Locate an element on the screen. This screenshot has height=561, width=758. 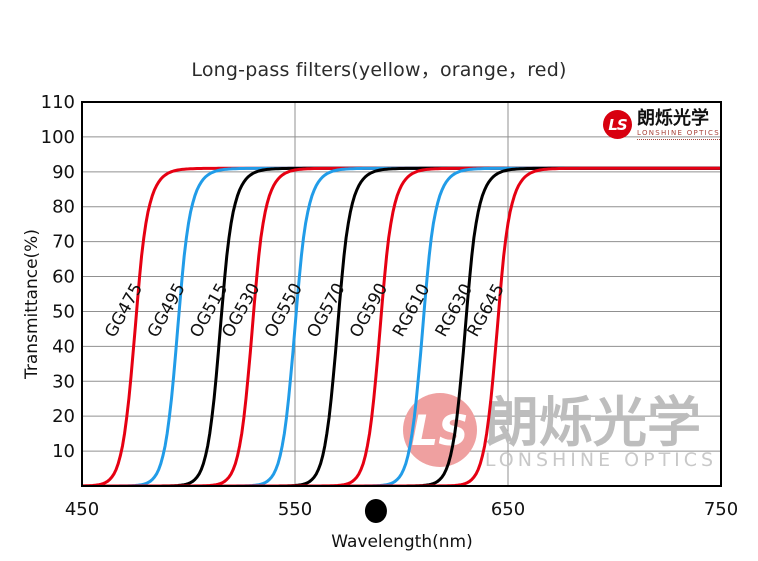
brand-logo-icon: LS is located at coordinates (617, 124).